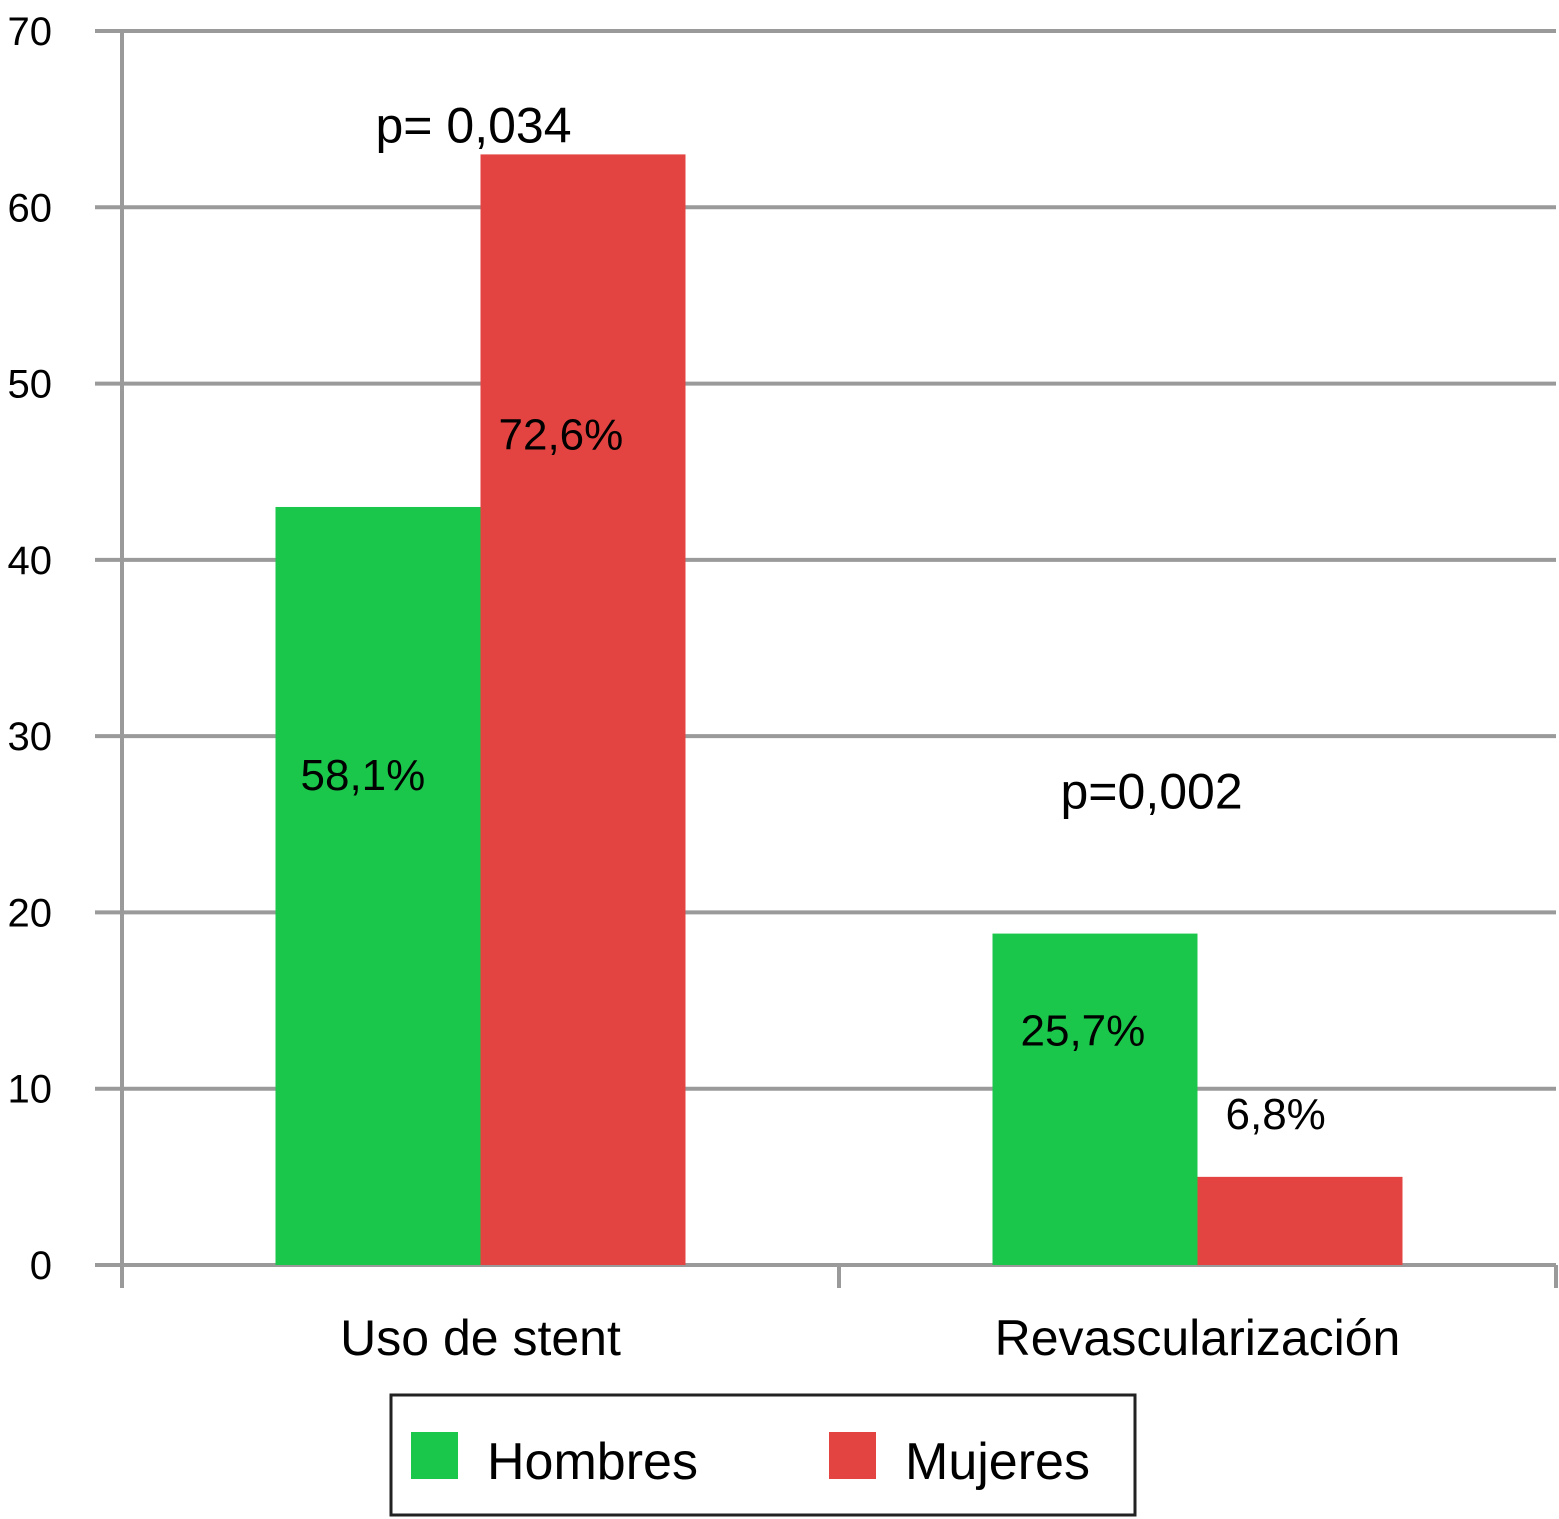  I want to click on y-tick-label-40: 40, so click(30, 561).